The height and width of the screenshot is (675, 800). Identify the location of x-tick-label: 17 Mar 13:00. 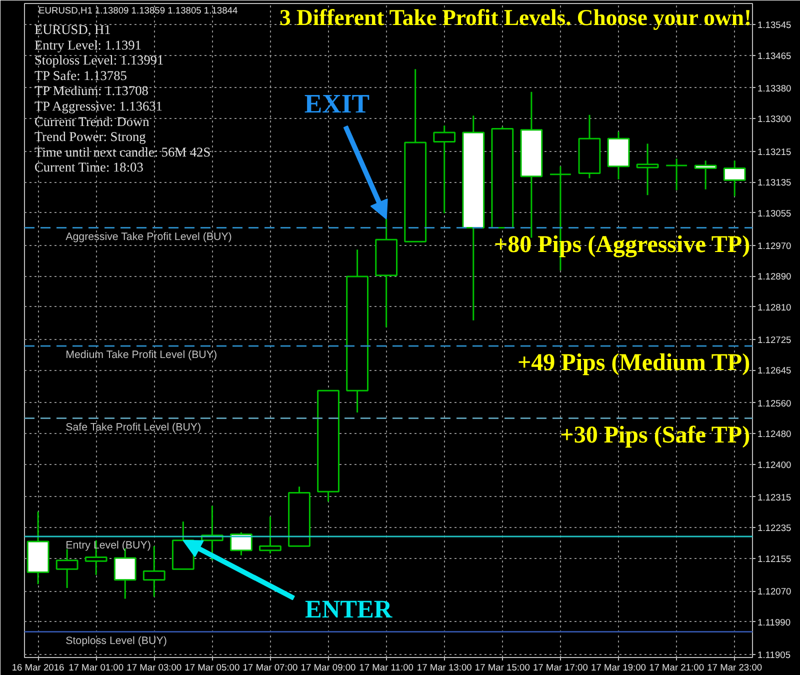
(444, 667).